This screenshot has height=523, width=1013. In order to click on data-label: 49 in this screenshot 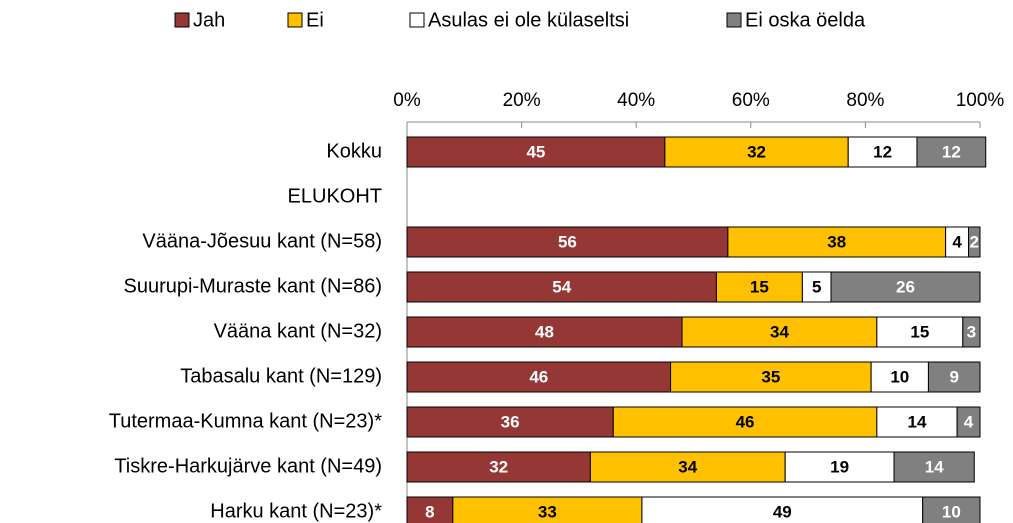, I will do `click(782, 511)`.